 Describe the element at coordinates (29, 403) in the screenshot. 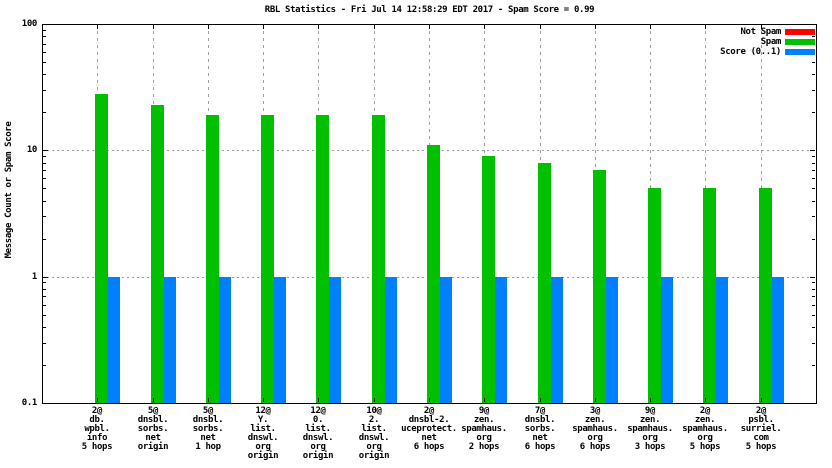

I see `y-tick-label: 0.1` at that location.